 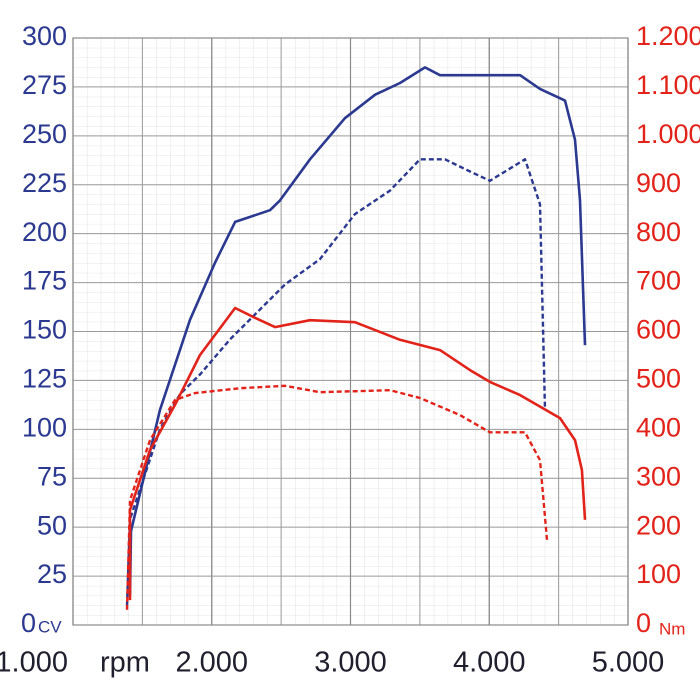 What do you see at coordinates (52, 525) in the screenshot?
I see `y-tick-label: 50` at bounding box center [52, 525].